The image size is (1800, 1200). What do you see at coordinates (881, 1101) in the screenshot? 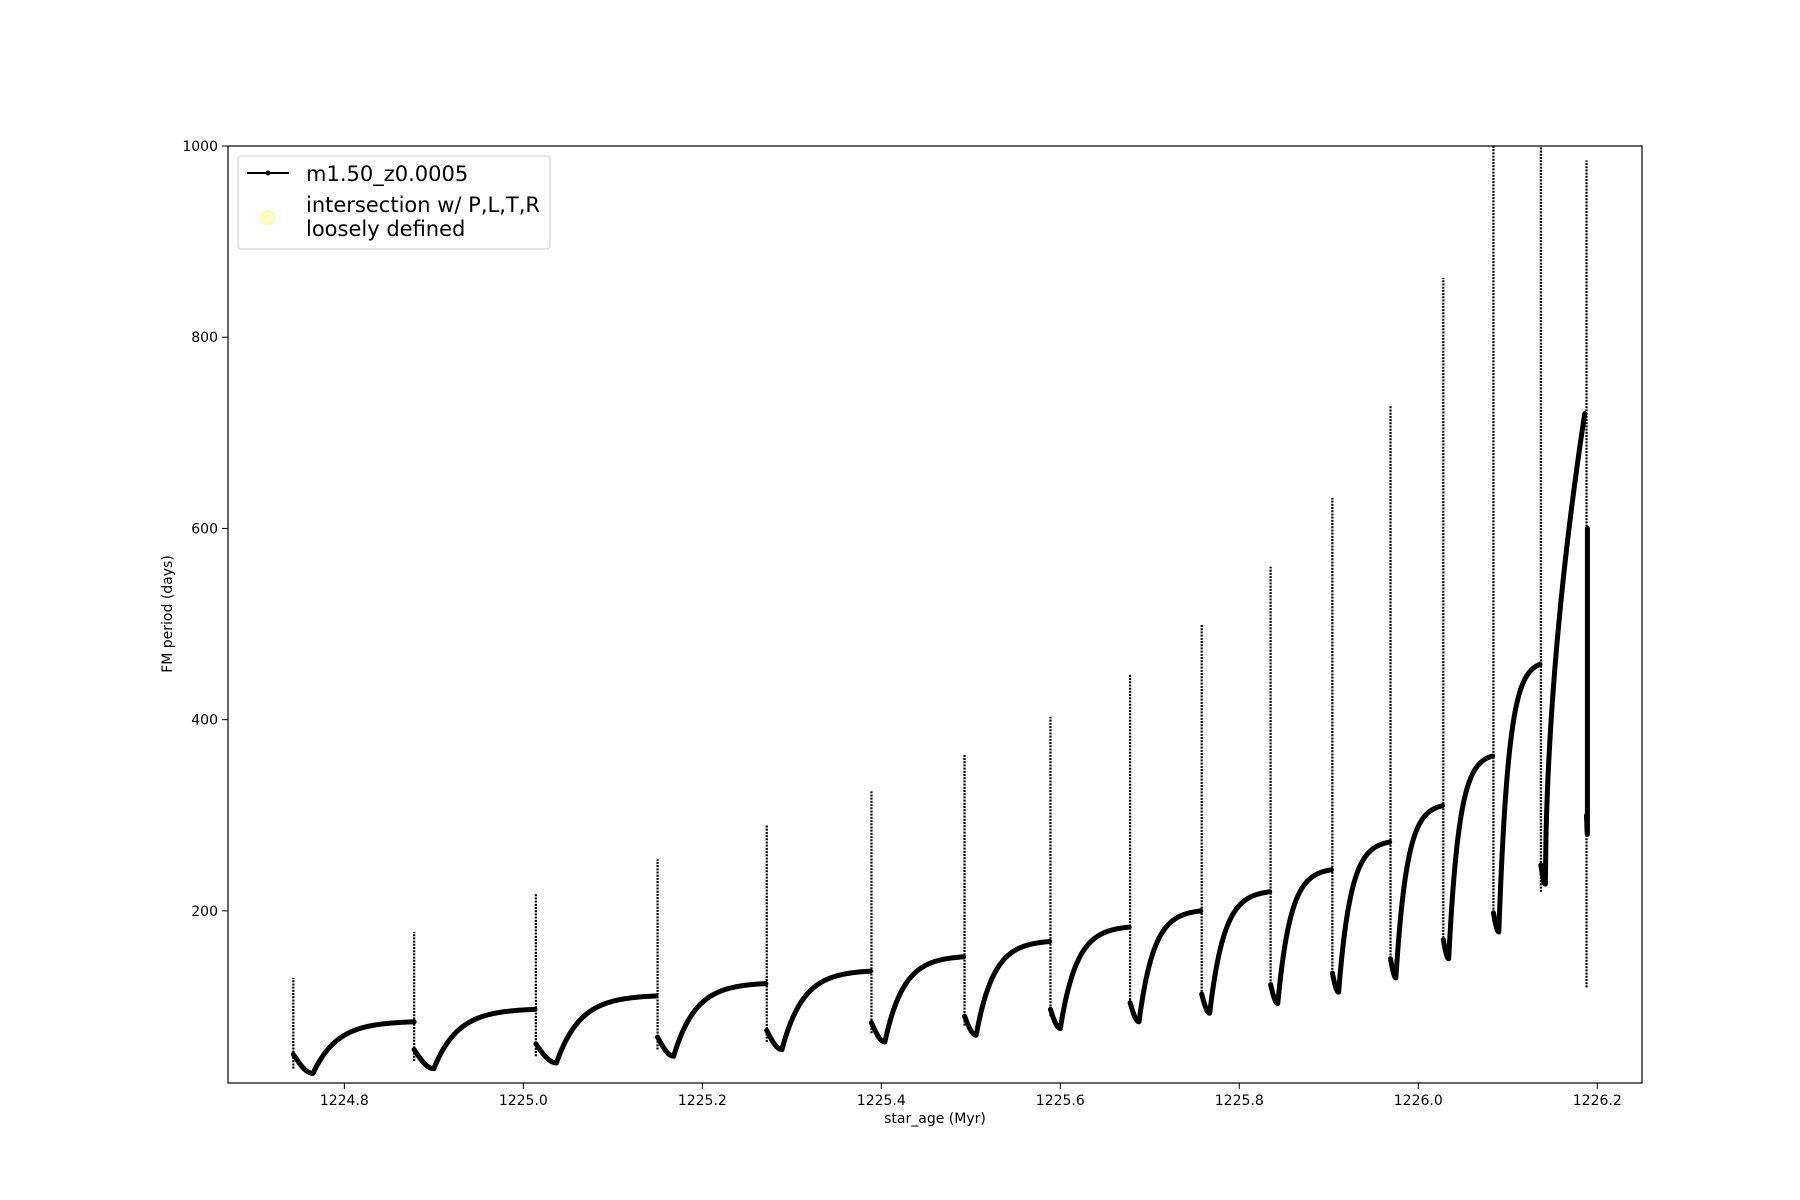
I see `x-tick-label: 1225.4` at bounding box center [881, 1101].